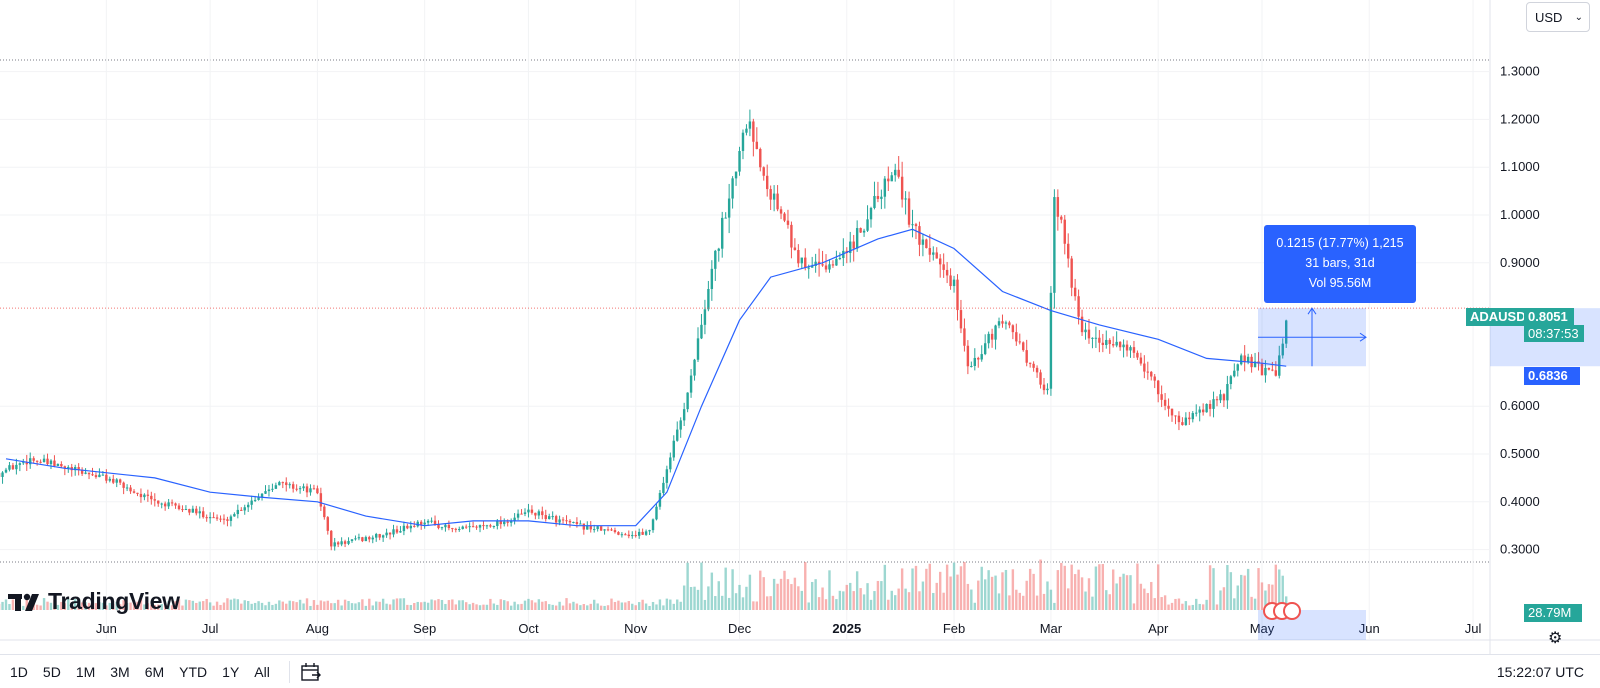  I want to click on tradingview-logo: TradingView, so click(94, 601).